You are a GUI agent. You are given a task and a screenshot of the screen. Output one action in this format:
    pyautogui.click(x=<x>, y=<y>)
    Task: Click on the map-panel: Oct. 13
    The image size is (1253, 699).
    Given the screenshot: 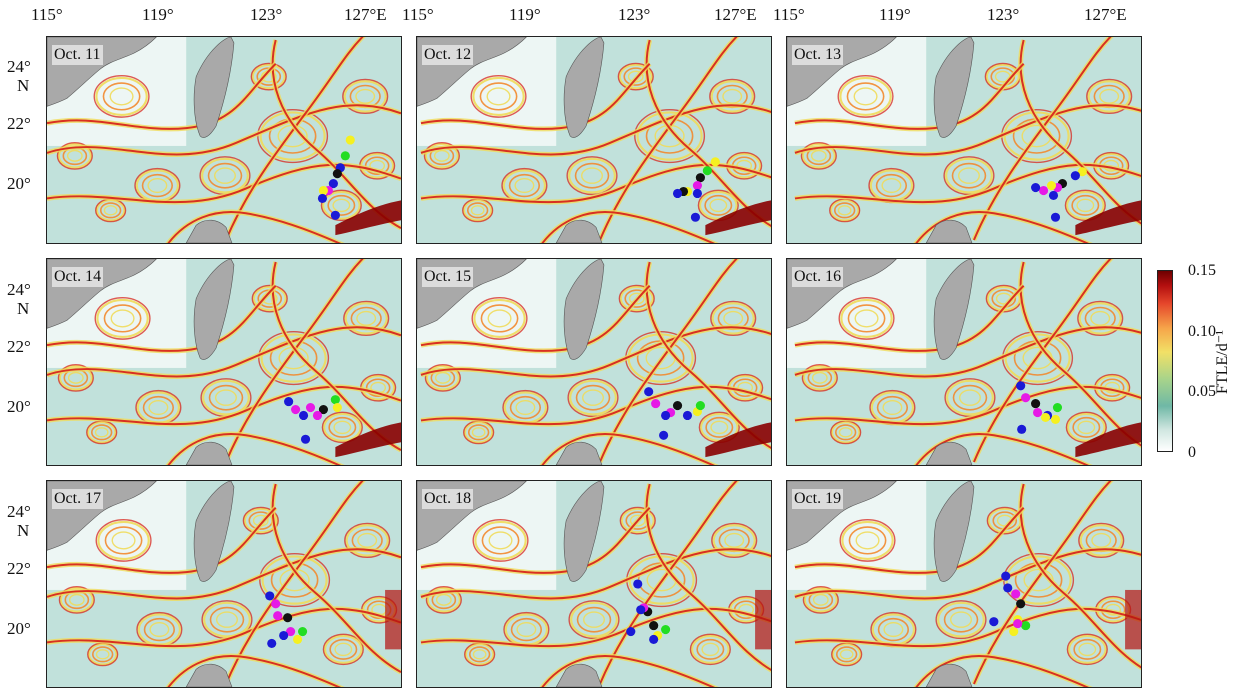 What is the action you would take?
    pyautogui.click(x=964, y=140)
    